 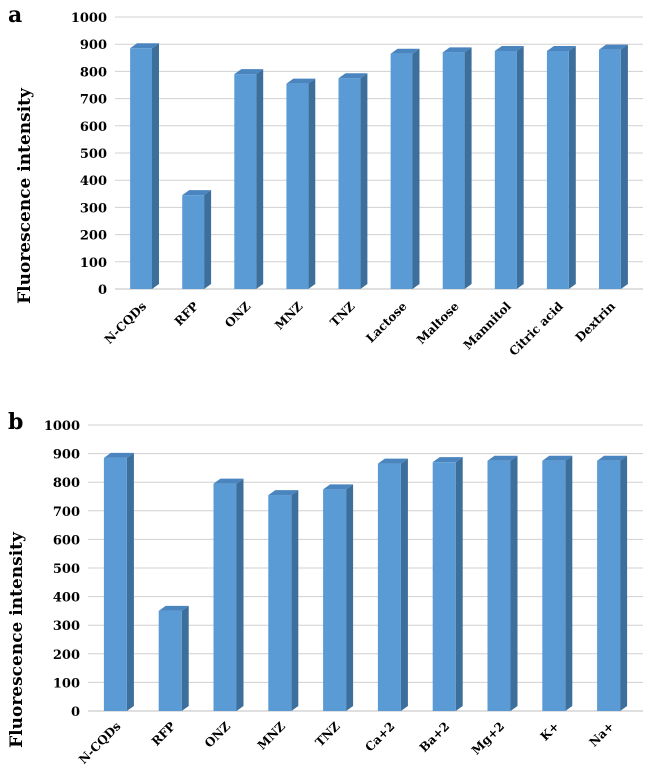 I want to click on panel-letter: a, so click(x=15, y=15).